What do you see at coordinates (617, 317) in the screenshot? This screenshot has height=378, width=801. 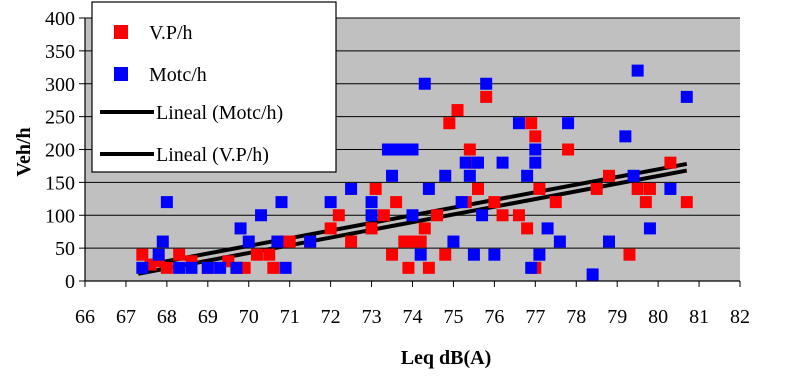 I see `x-tick-label: 79` at bounding box center [617, 317].